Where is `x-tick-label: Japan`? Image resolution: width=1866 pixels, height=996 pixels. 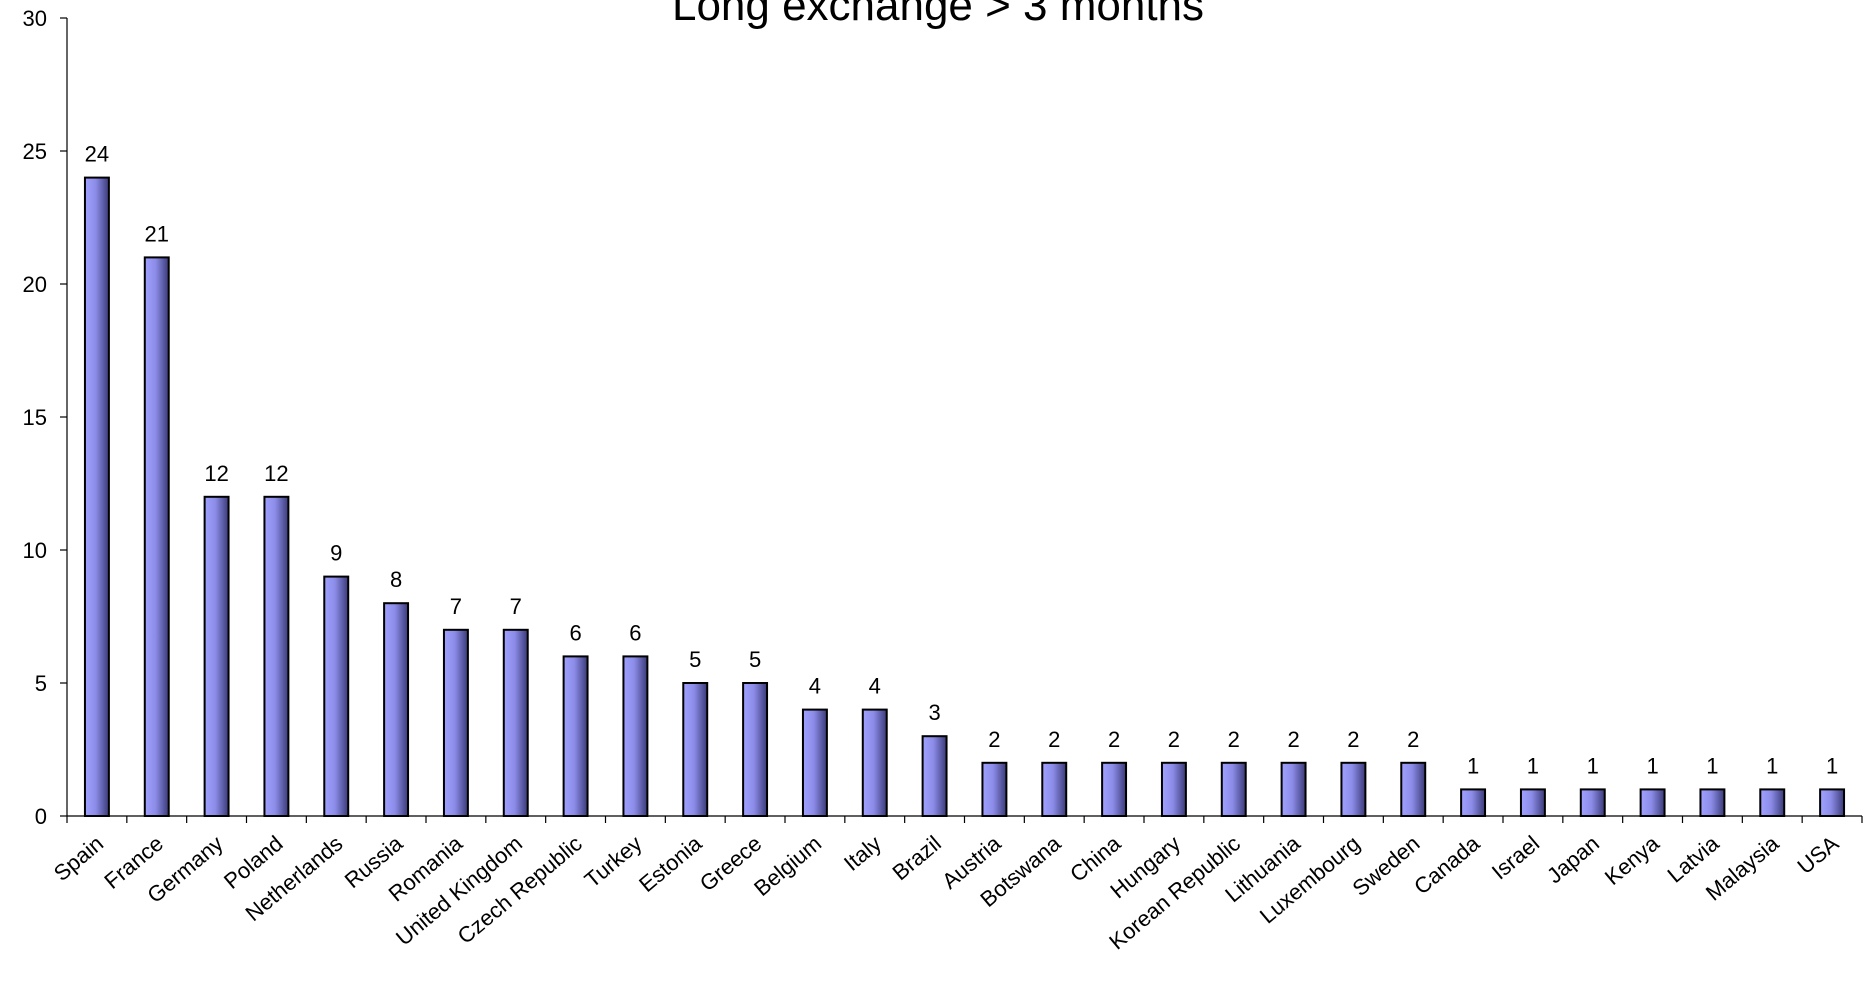
x-tick-label: Japan is located at coordinates (1573, 860).